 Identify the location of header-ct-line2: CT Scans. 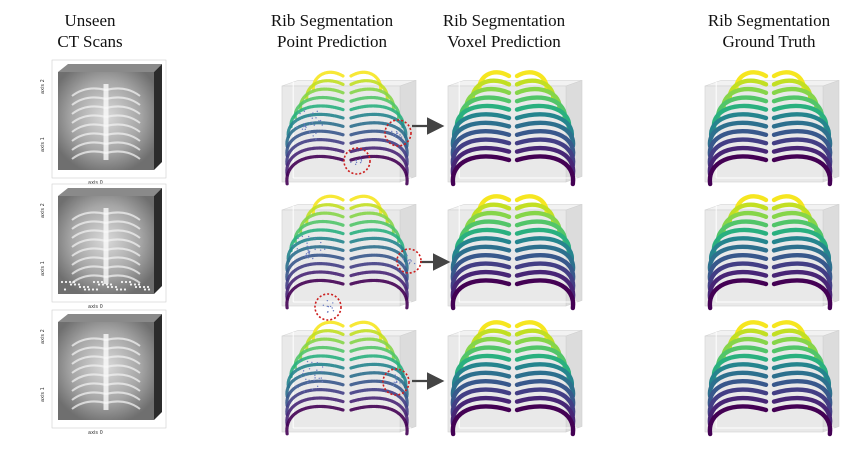
(90, 41).